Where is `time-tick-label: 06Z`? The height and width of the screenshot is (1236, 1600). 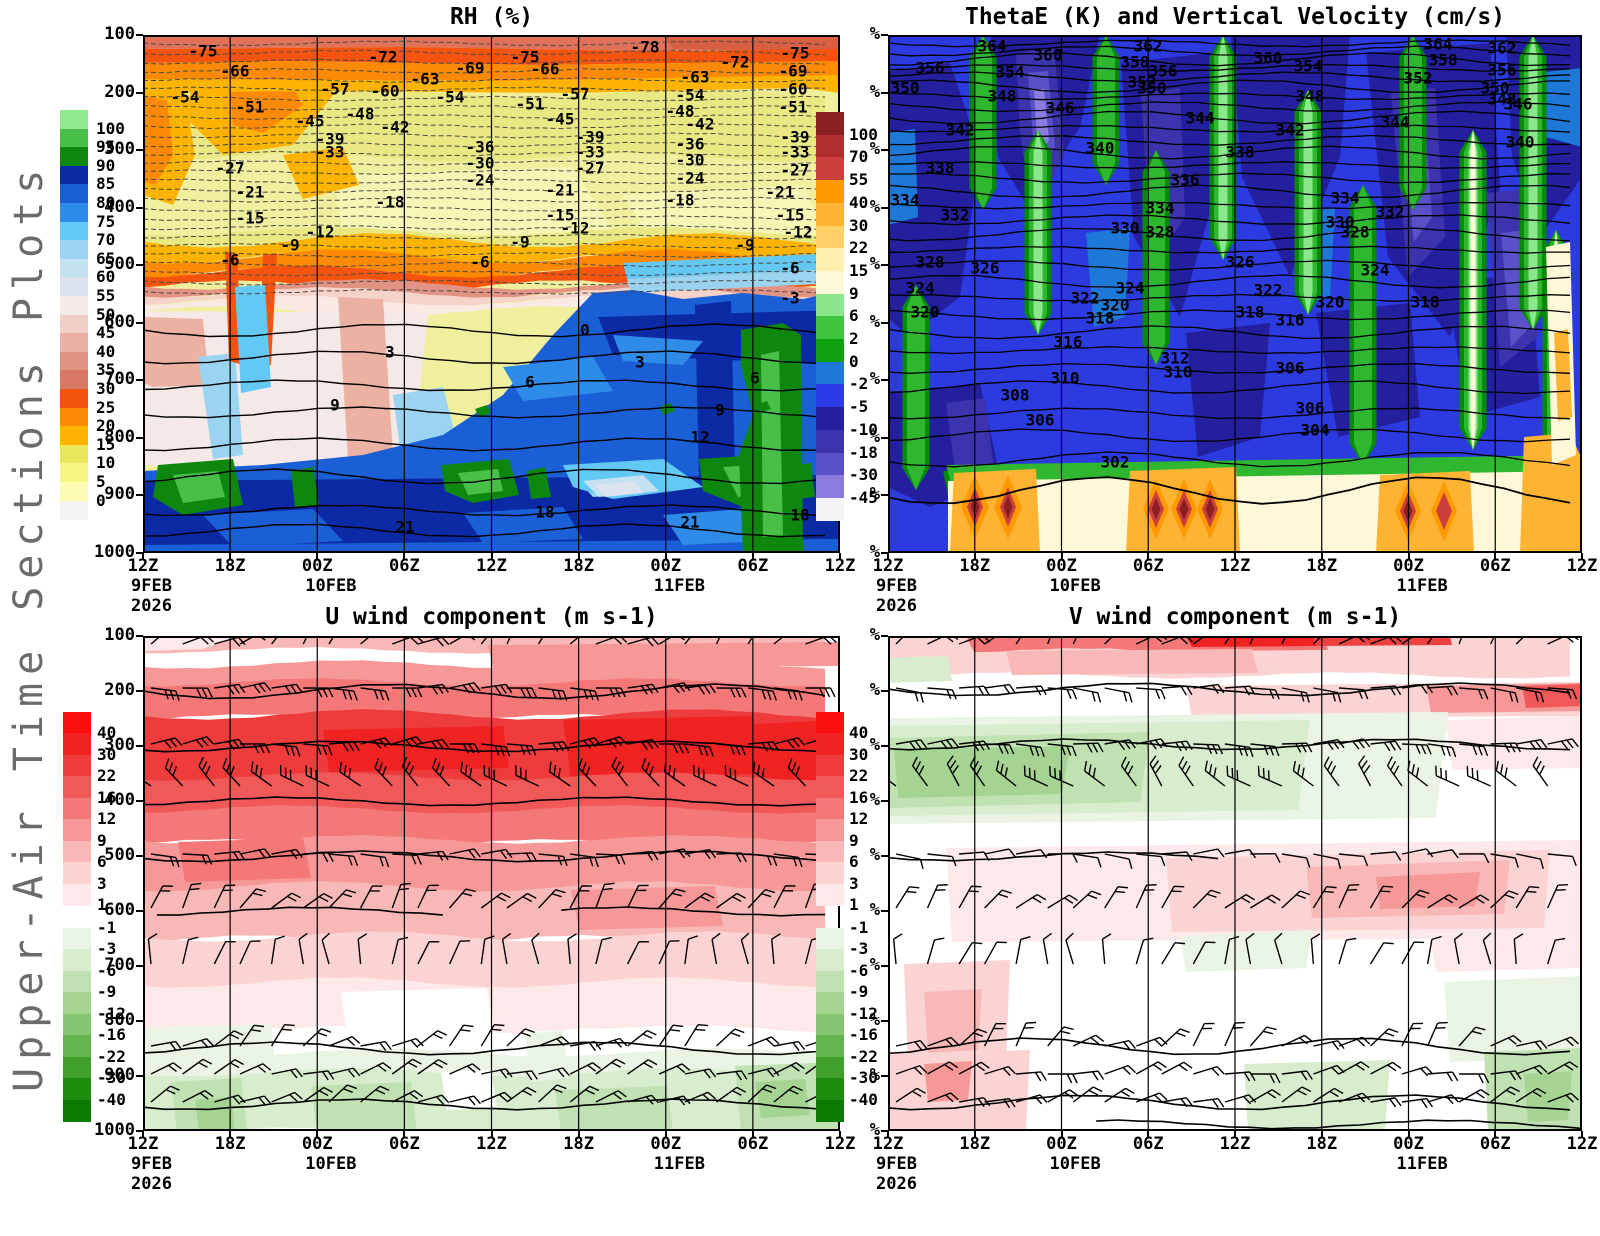
time-tick-label: 06Z is located at coordinates (404, 566).